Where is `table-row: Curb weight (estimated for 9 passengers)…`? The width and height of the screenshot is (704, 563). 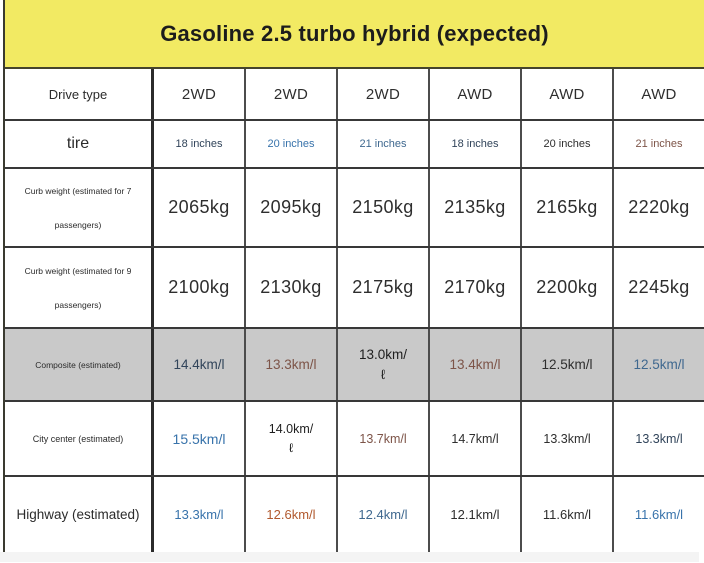 table-row: Curb weight (estimated for 9 passengers)… is located at coordinates (354, 288).